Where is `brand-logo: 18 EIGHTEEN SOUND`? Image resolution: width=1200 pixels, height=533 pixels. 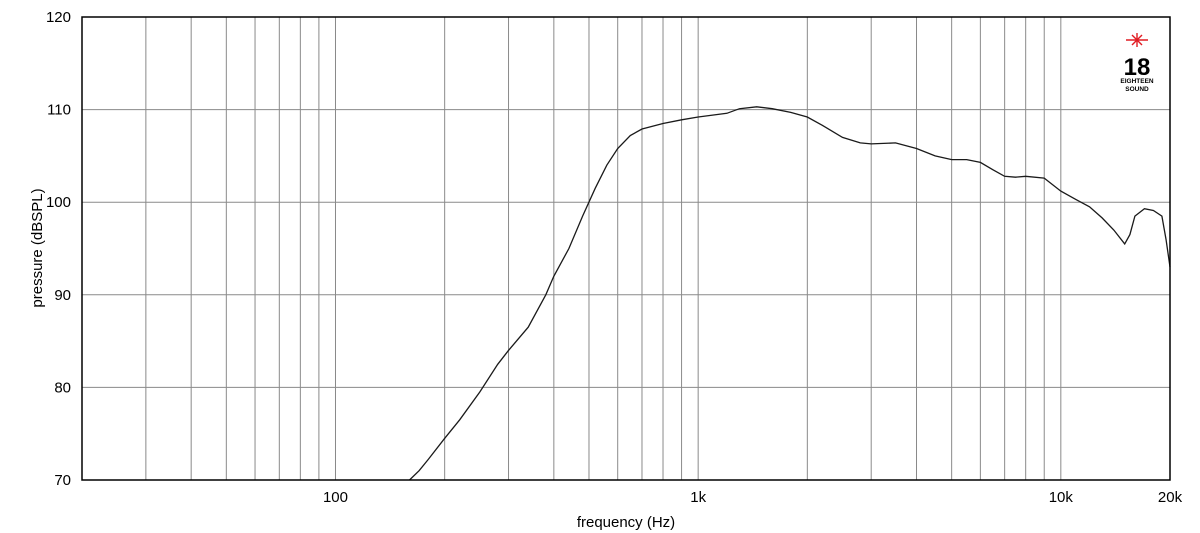
brand-logo: 18 EIGHTEEN SOUND is located at coordinates (1137, 63).